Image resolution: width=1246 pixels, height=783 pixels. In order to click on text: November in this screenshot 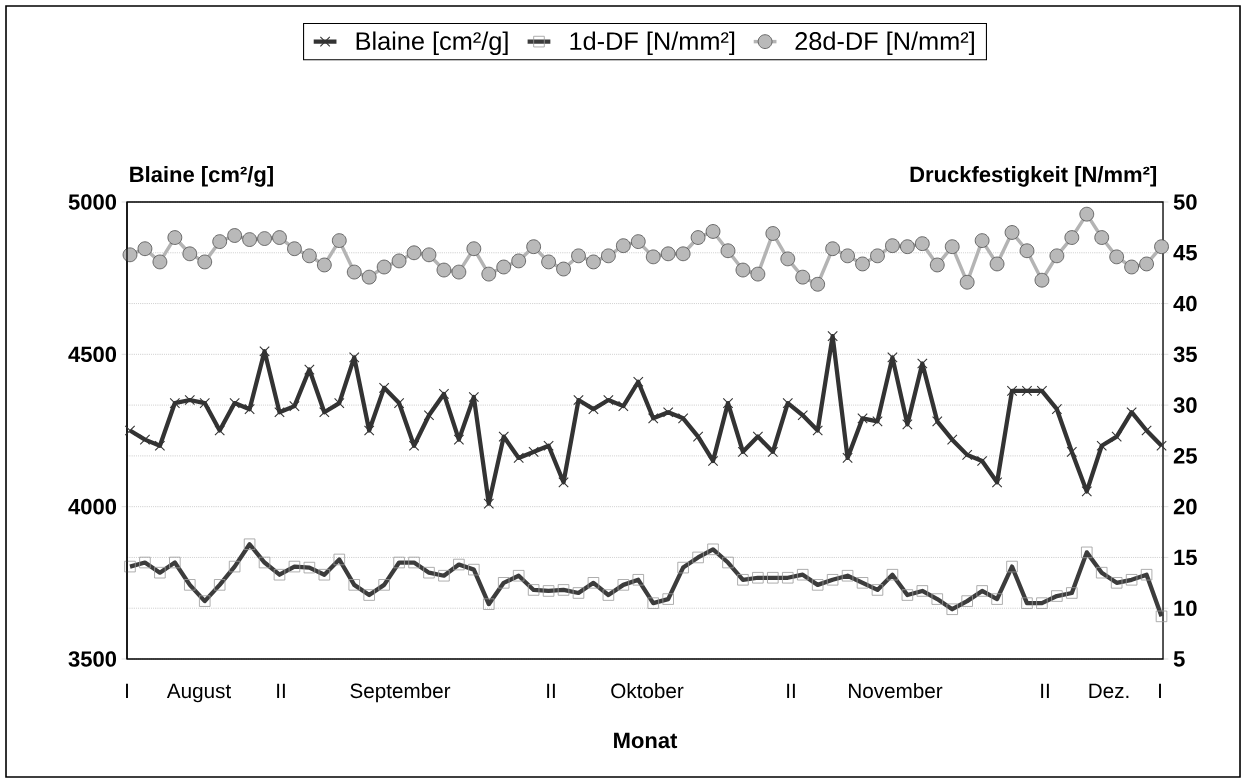, I will do `click(896, 691)`.